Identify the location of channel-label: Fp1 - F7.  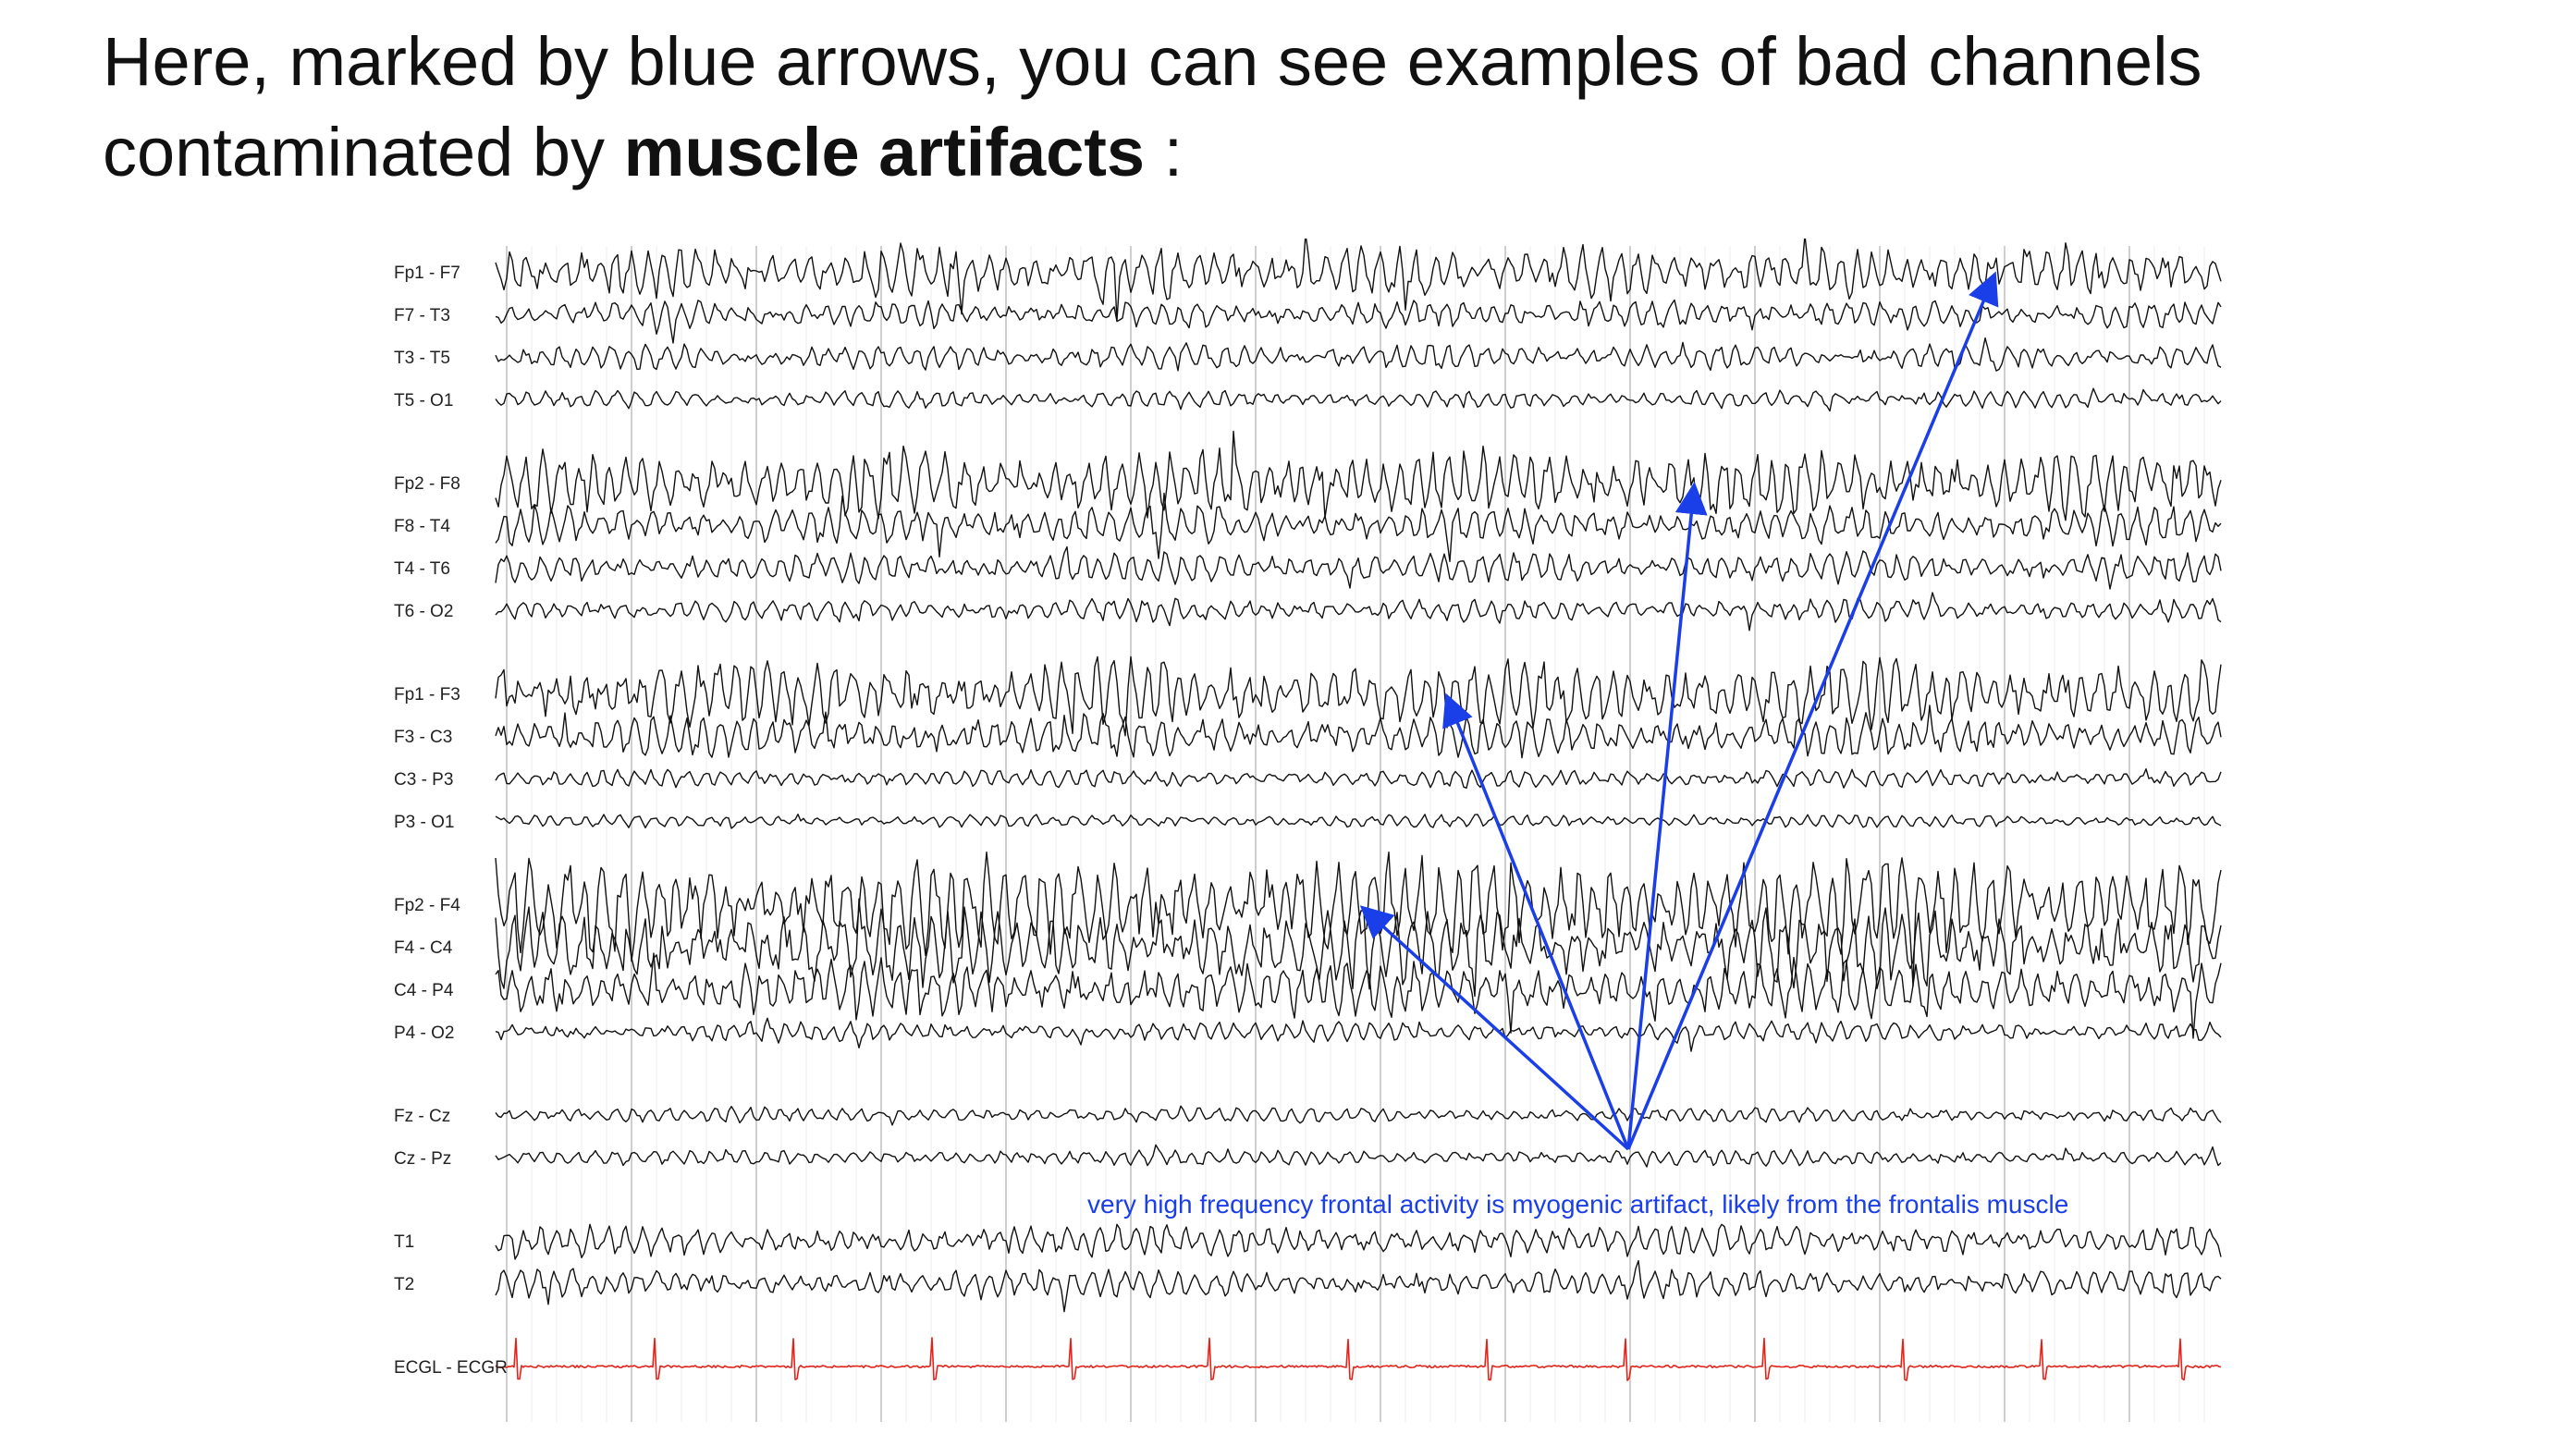
(427, 273).